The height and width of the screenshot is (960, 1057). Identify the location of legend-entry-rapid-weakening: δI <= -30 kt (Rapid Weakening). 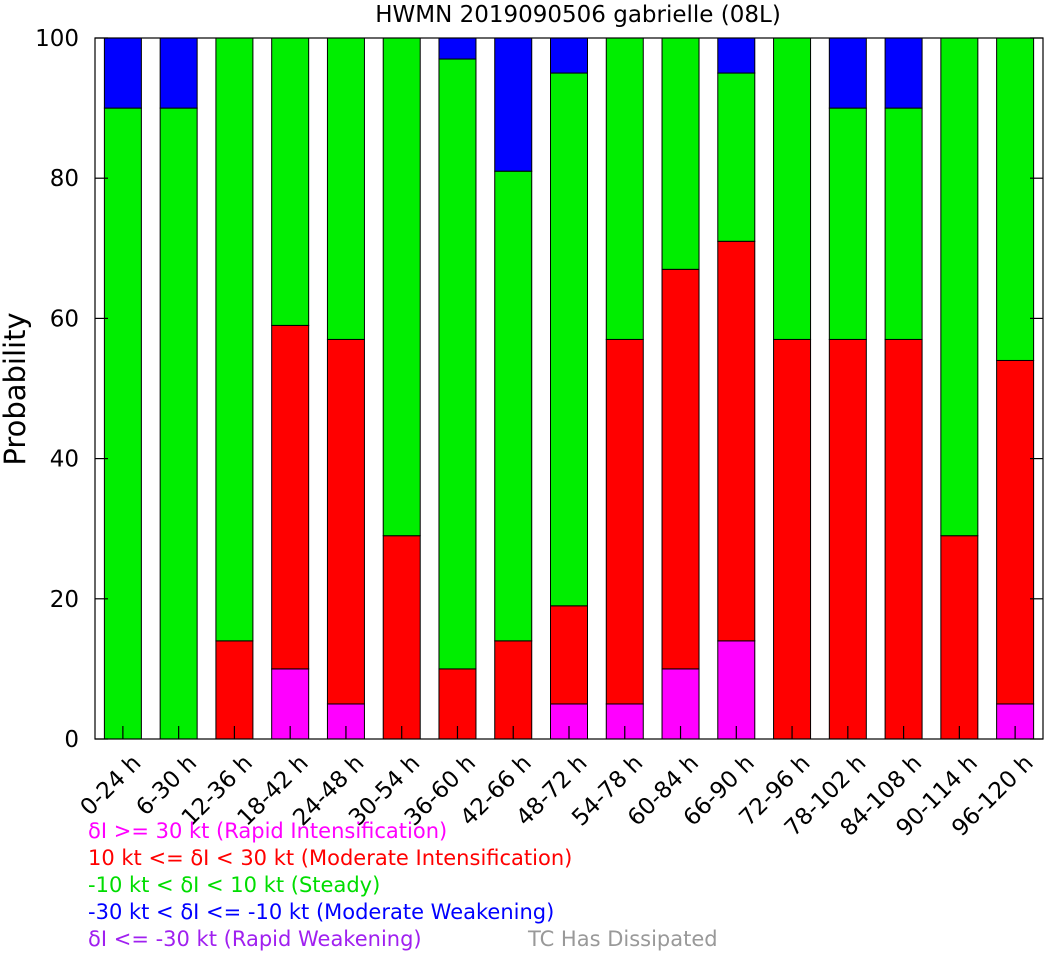
(255, 939).